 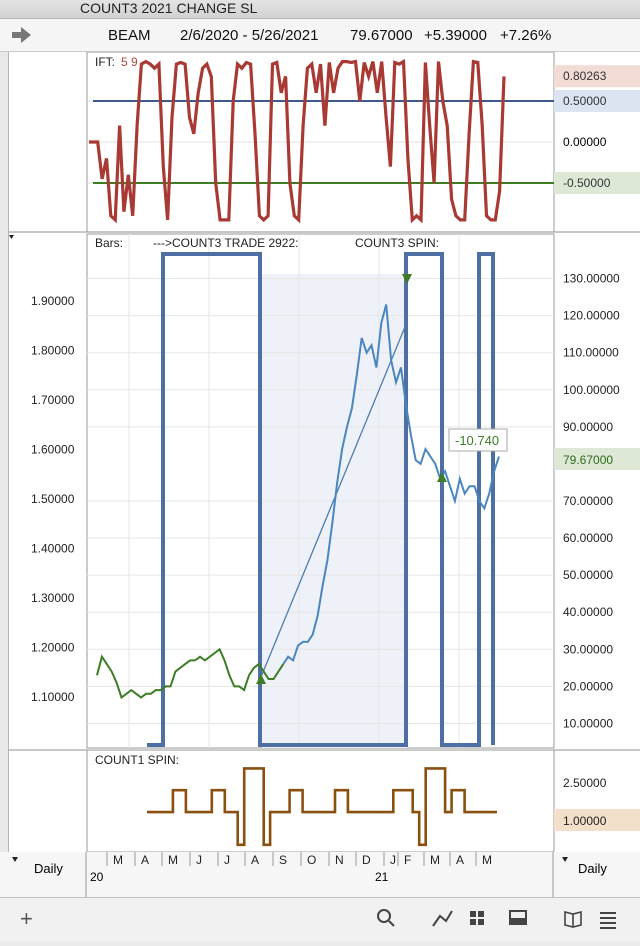 What do you see at coordinates (384, 916) in the screenshot?
I see `search-icon` at bounding box center [384, 916].